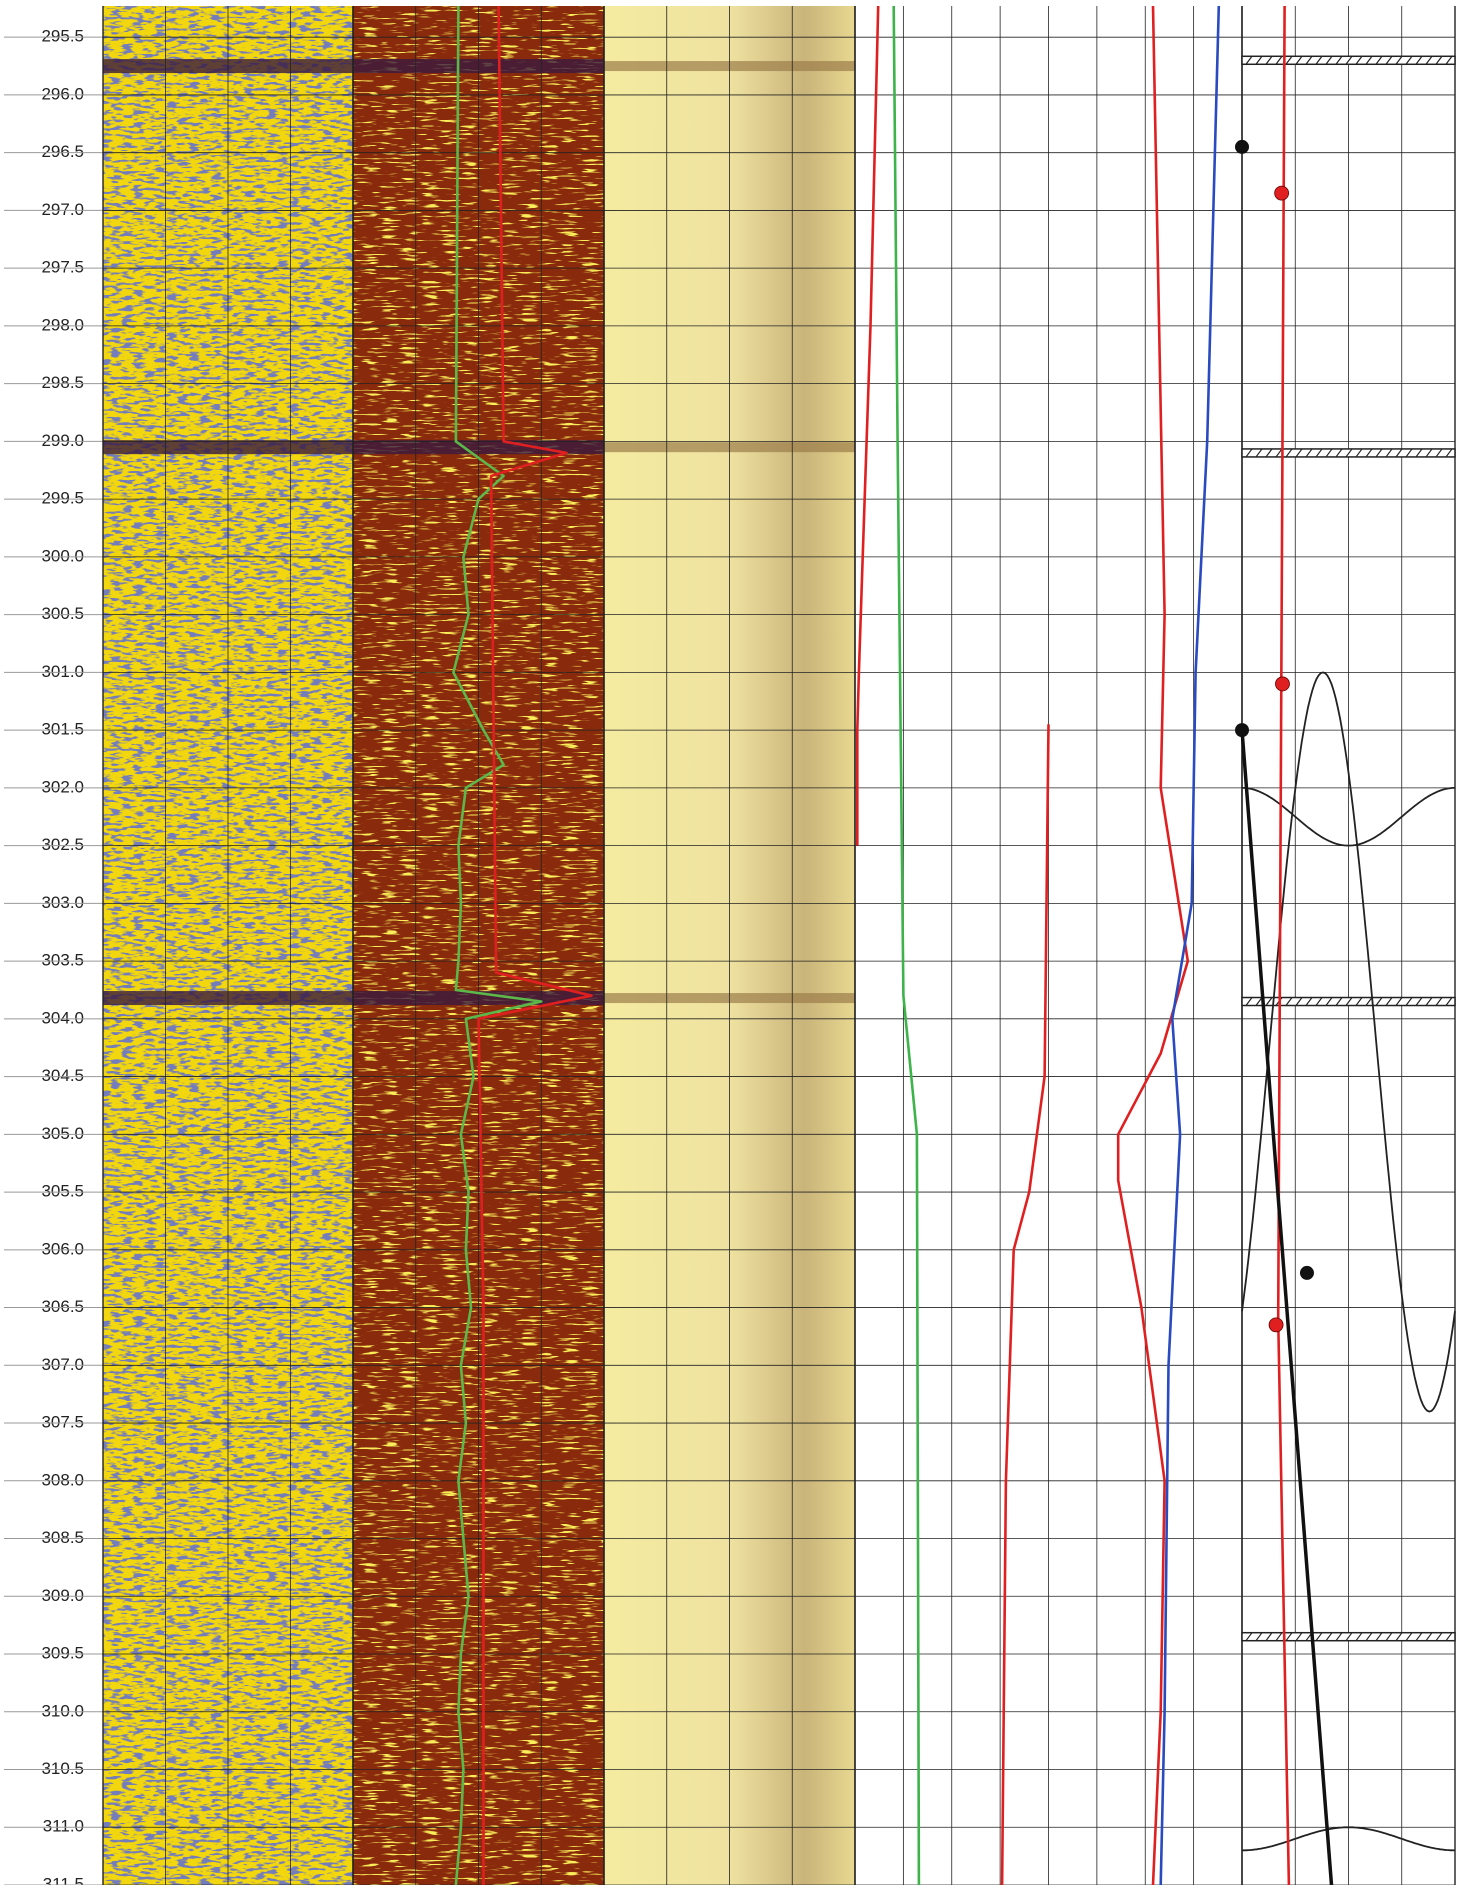 This screenshot has width=1459, height=1890. I want to click on y-tick-label: 295.5, so click(62, 36).